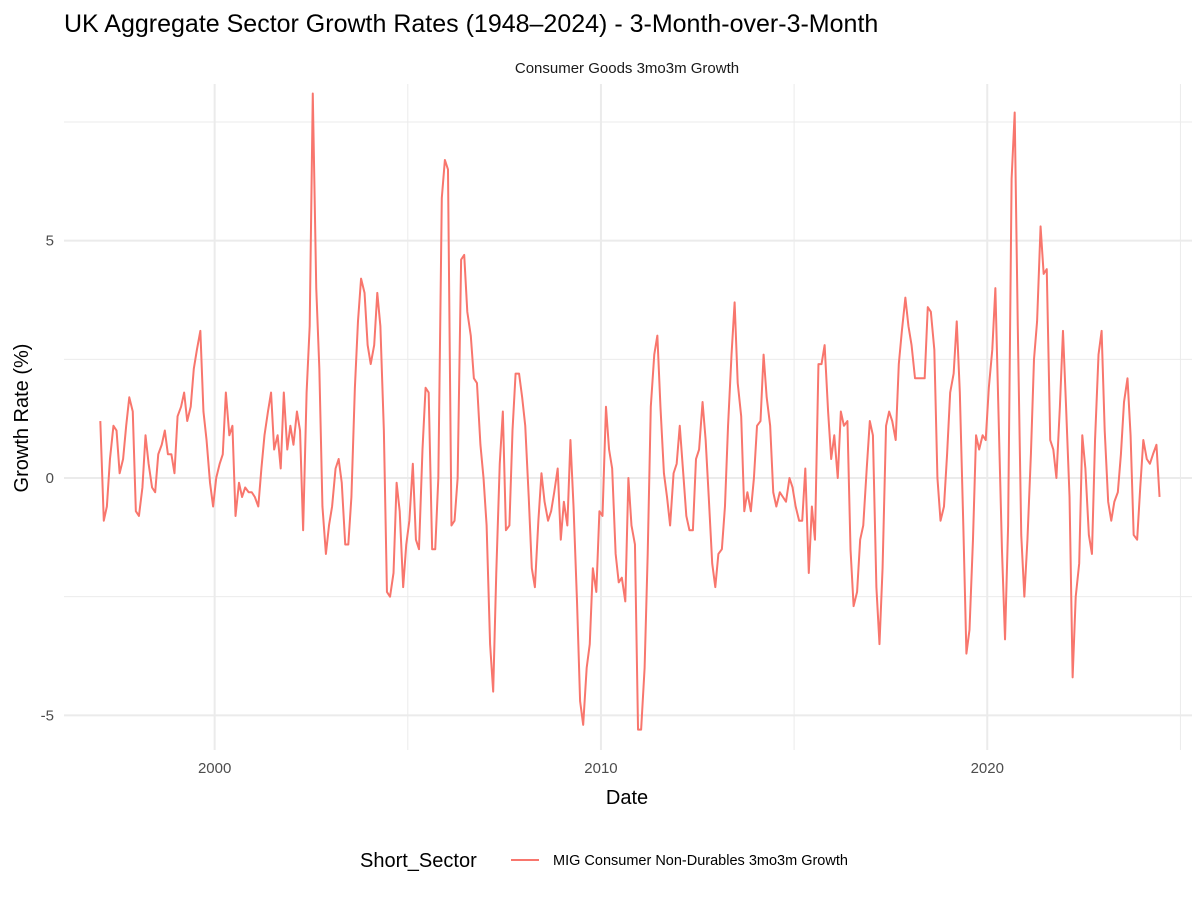  Describe the element at coordinates (627, 798) in the screenshot. I see `x-axis-title: Date` at that location.